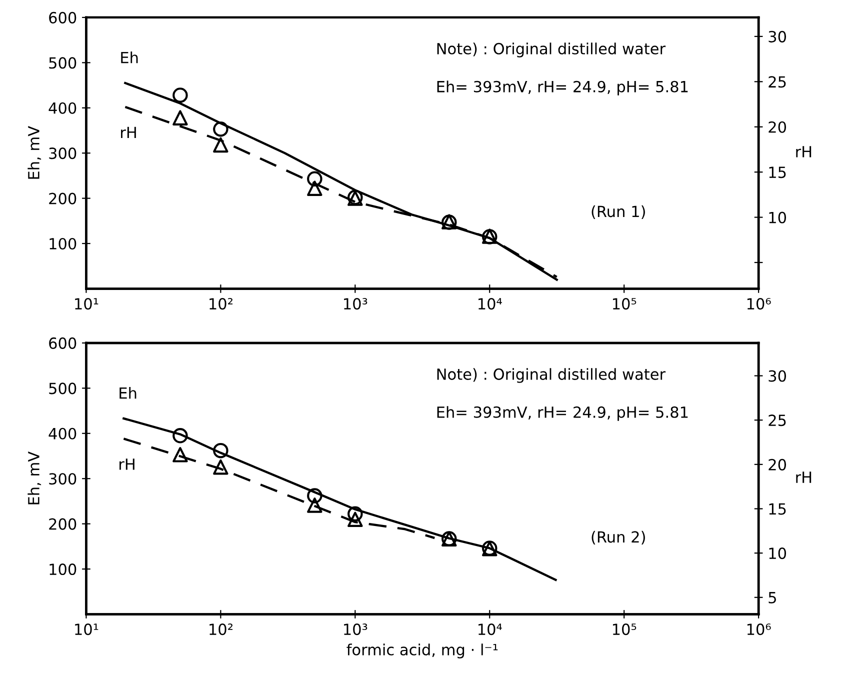 This screenshot has height=698, width=862. What do you see at coordinates (772, 598) in the screenshot?
I see `y2-tick-label: 5` at bounding box center [772, 598].